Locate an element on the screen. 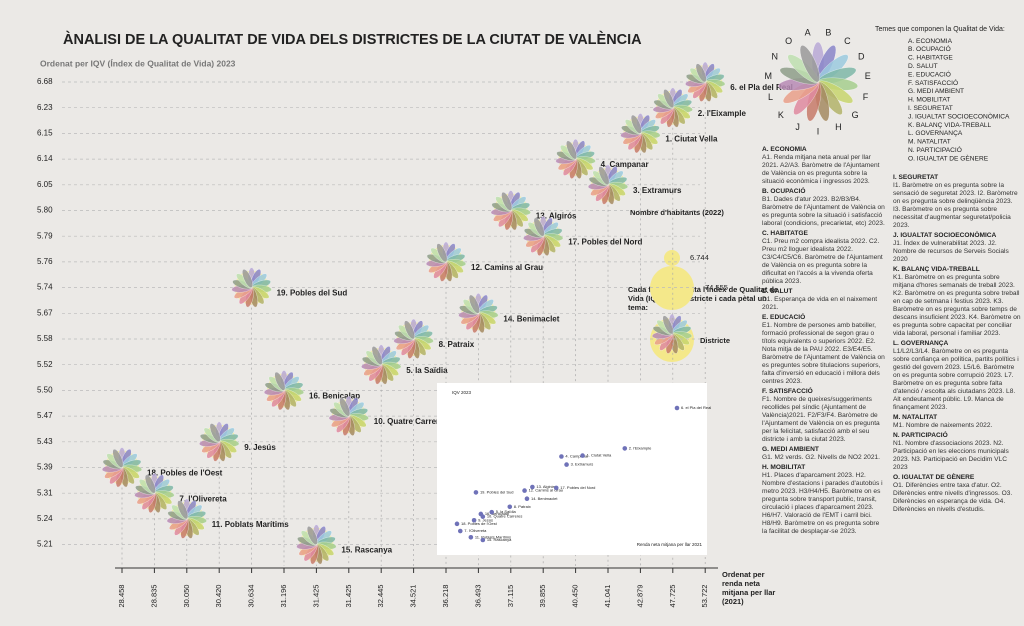  district-label: 7. l'Olivereta is located at coordinates (203, 498).